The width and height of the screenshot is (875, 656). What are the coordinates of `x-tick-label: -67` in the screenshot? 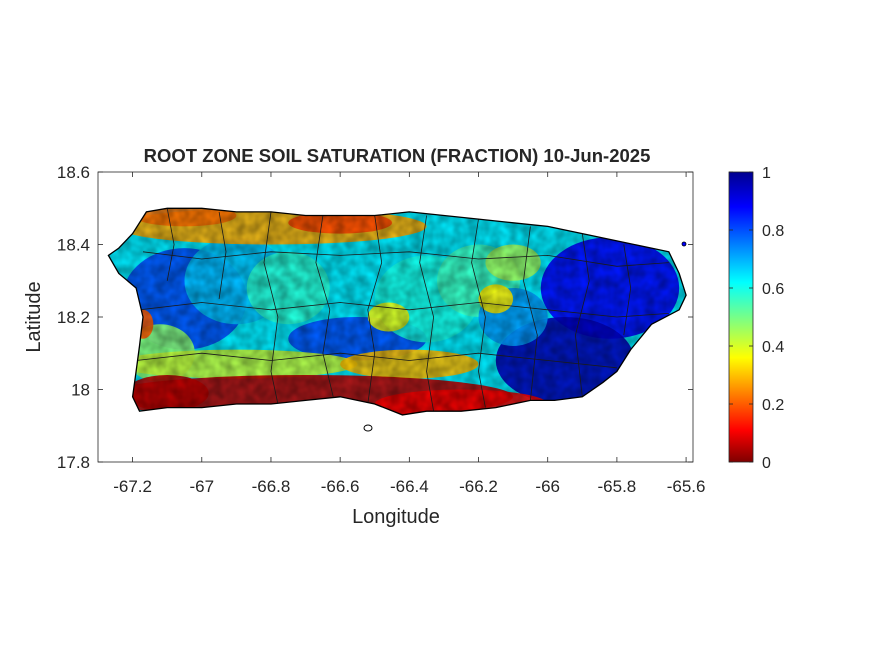 It's located at (201, 486).